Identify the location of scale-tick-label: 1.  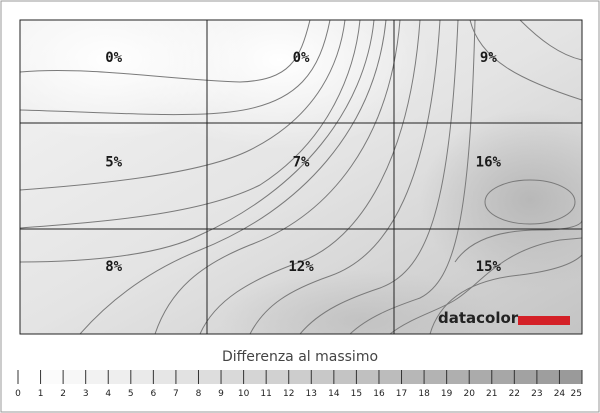
(41, 394).